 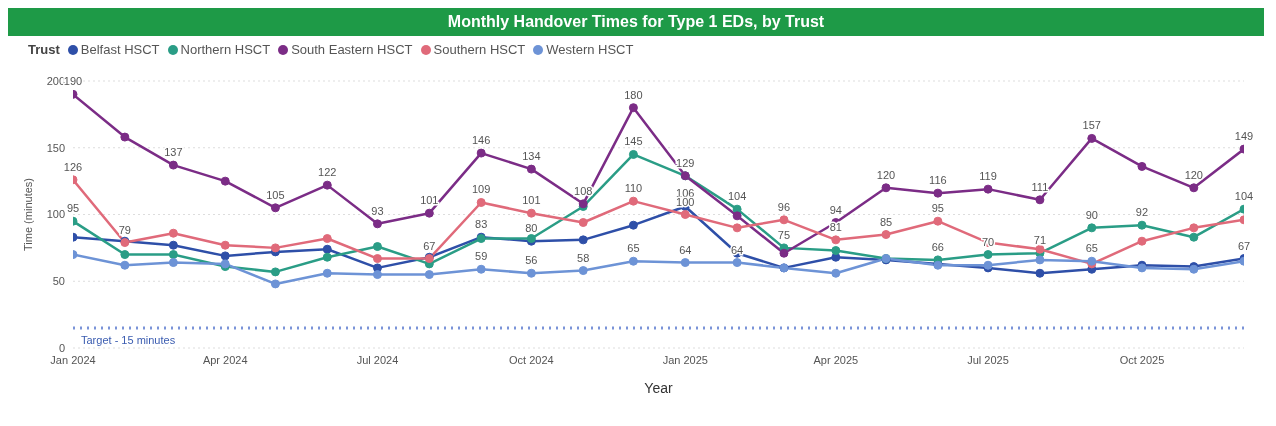 What do you see at coordinates (1244, 136) in the screenshot?
I see `data-label: 149` at bounding box center [1244, 136].